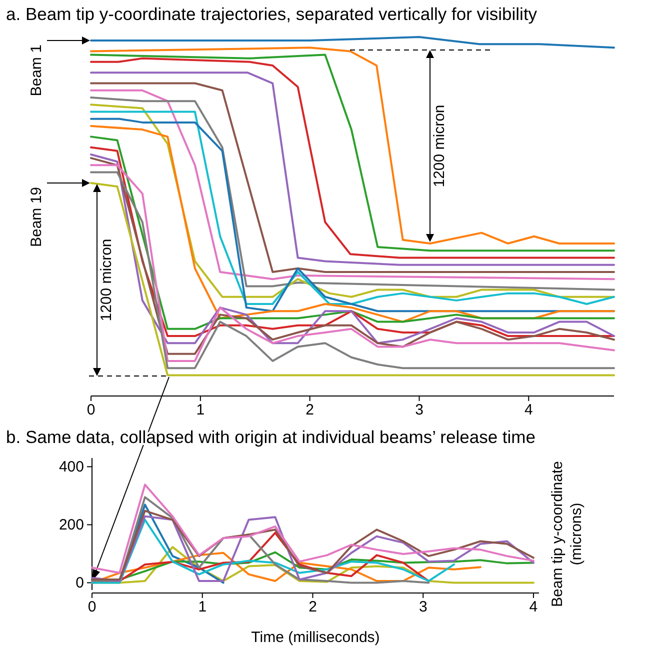 Image resolution: width=662 pixels, height=649 pixels. I want to click on x-axis-title: Time (milliseconds), so click(315, 637).